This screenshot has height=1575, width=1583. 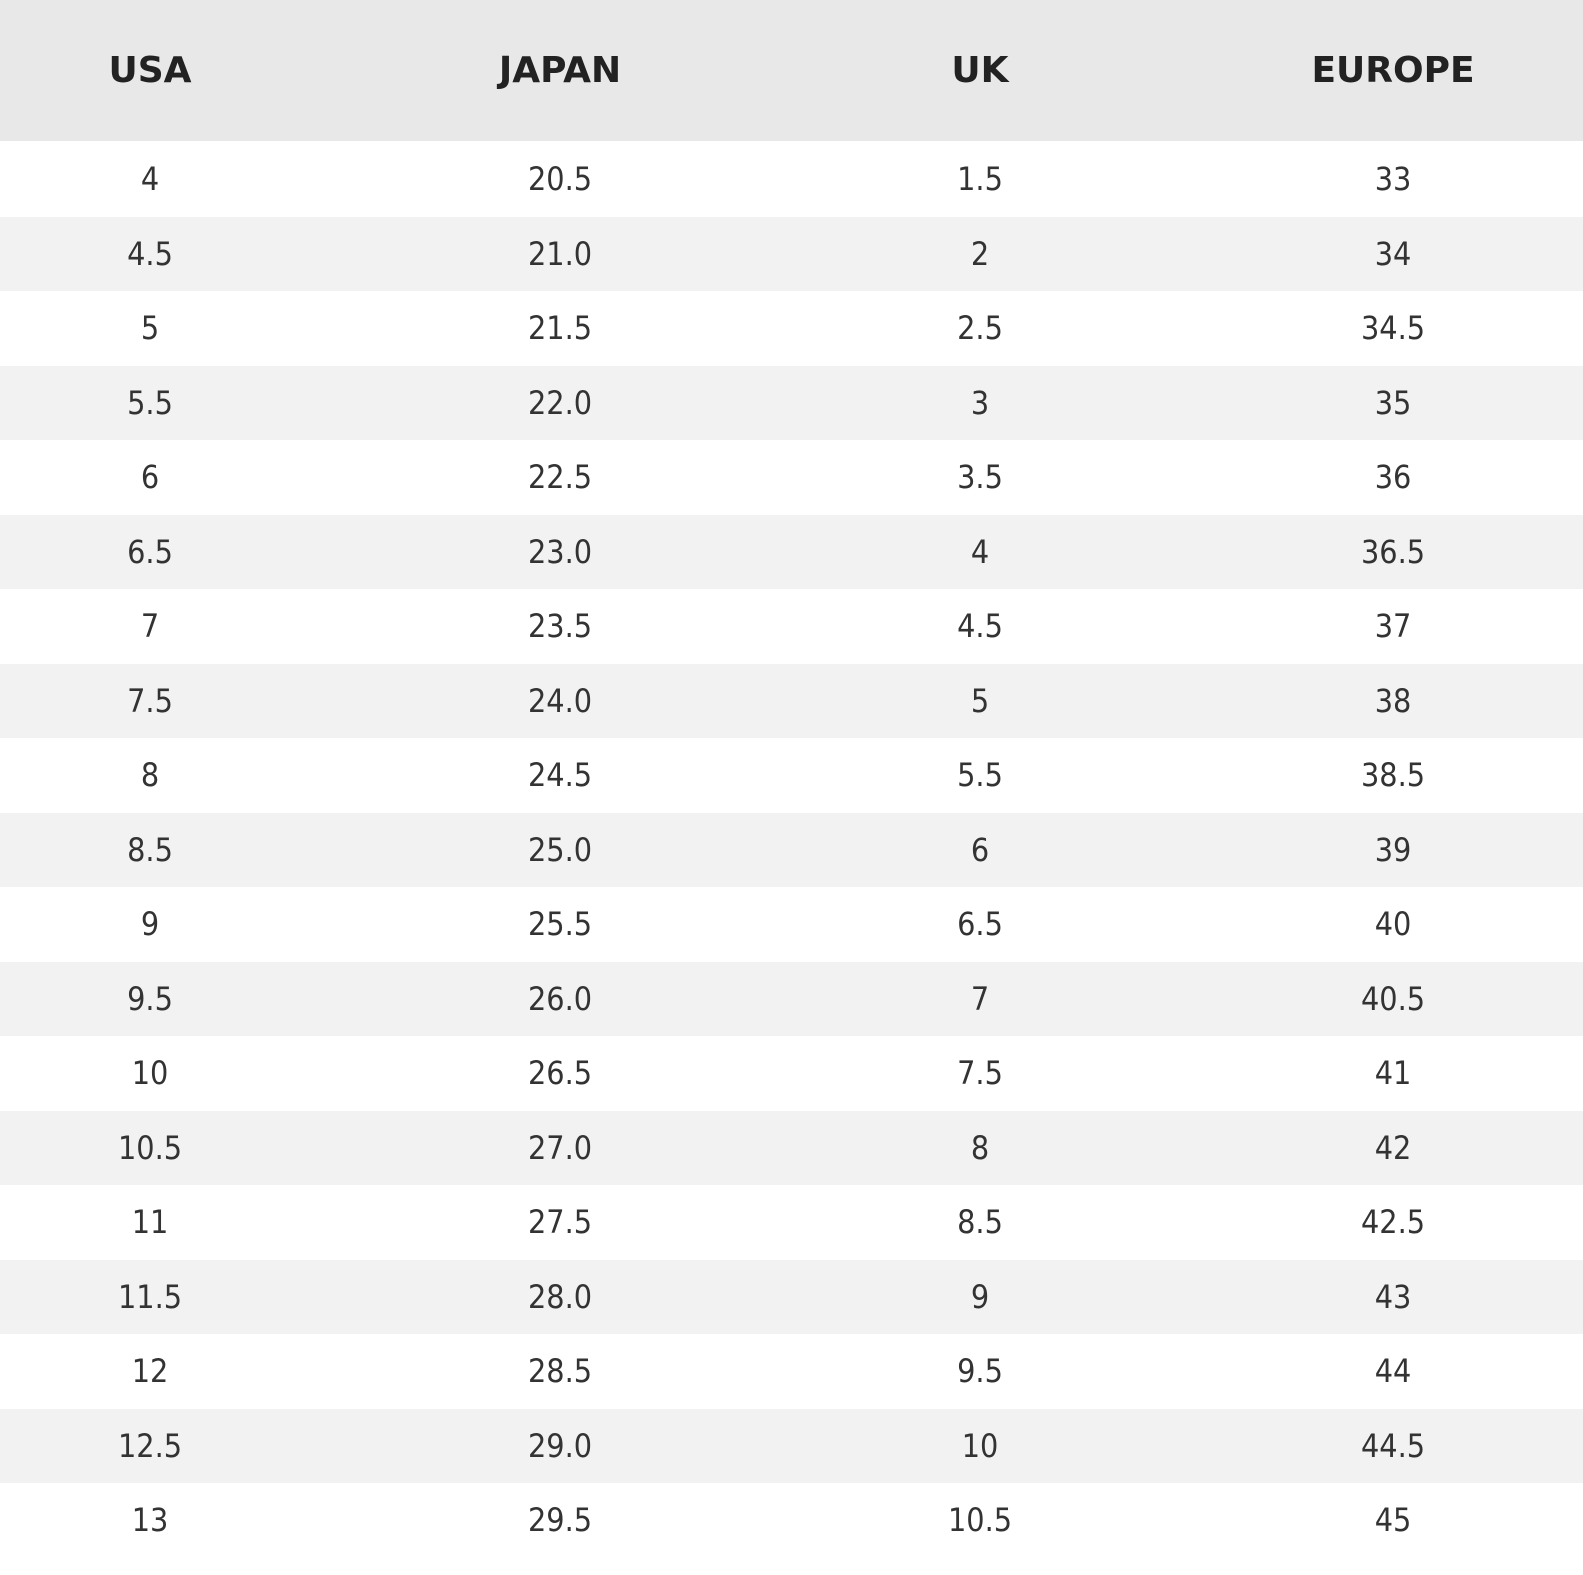 What do you see at coordinates (791, 179) in the screenshot?
I see `table-row: 4 20.5 1.5 33` at bounding box center [791, 179].